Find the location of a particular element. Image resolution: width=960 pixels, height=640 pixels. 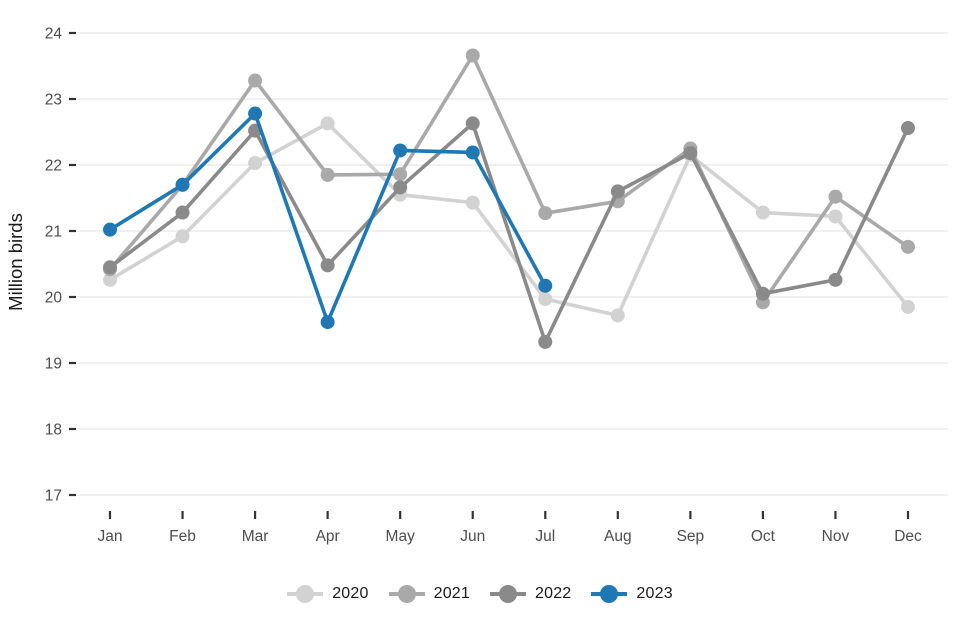

data-point-2020-Oct is located at coordinates (762, 212).